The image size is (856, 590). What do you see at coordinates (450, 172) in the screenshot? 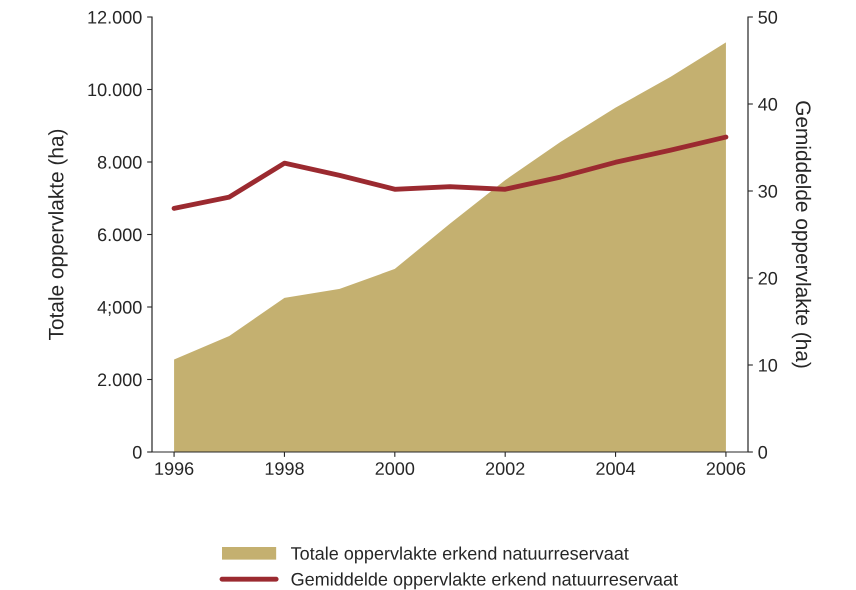
I see `line-series` at bounding box center [450, 172].